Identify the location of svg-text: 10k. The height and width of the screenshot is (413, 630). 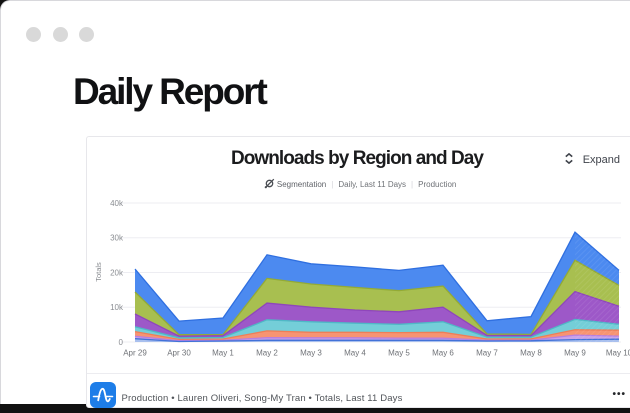
(117, 307).